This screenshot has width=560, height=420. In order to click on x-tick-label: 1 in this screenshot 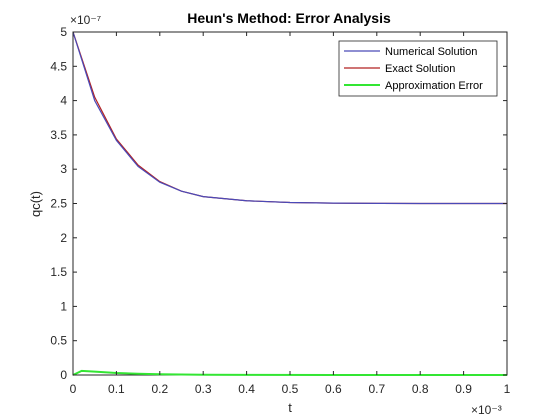, I will do `click(507, 389)`.